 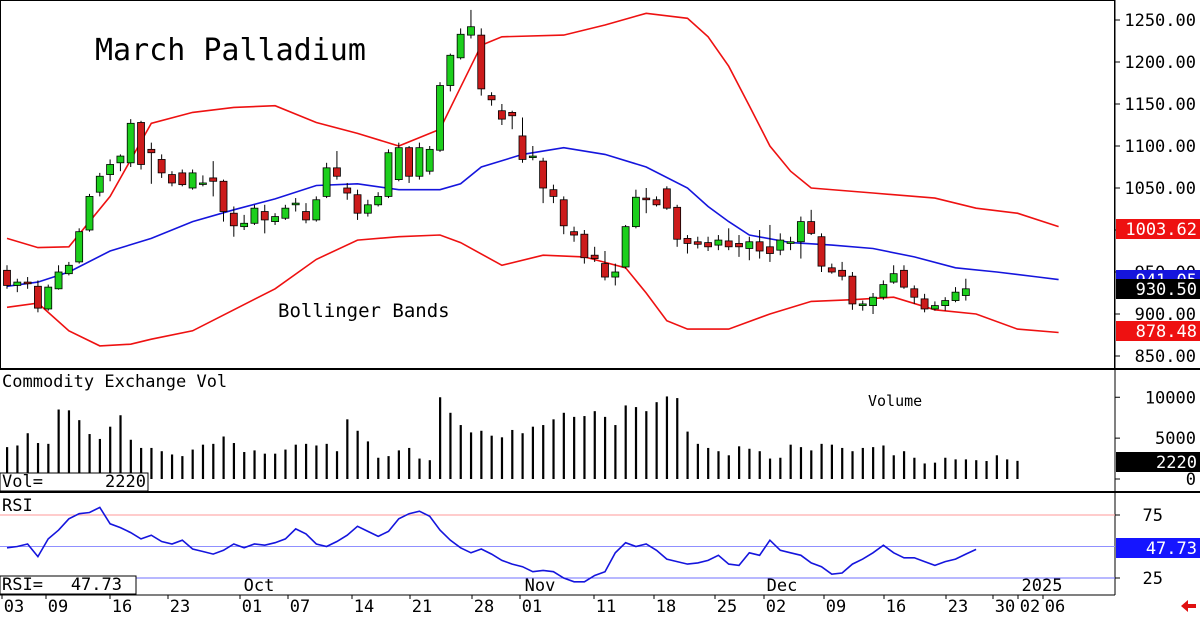 What do you see at coordinates (606, 607) in the screenshot?
I see `x-day-label: 11` at bounding box center [606, 607].